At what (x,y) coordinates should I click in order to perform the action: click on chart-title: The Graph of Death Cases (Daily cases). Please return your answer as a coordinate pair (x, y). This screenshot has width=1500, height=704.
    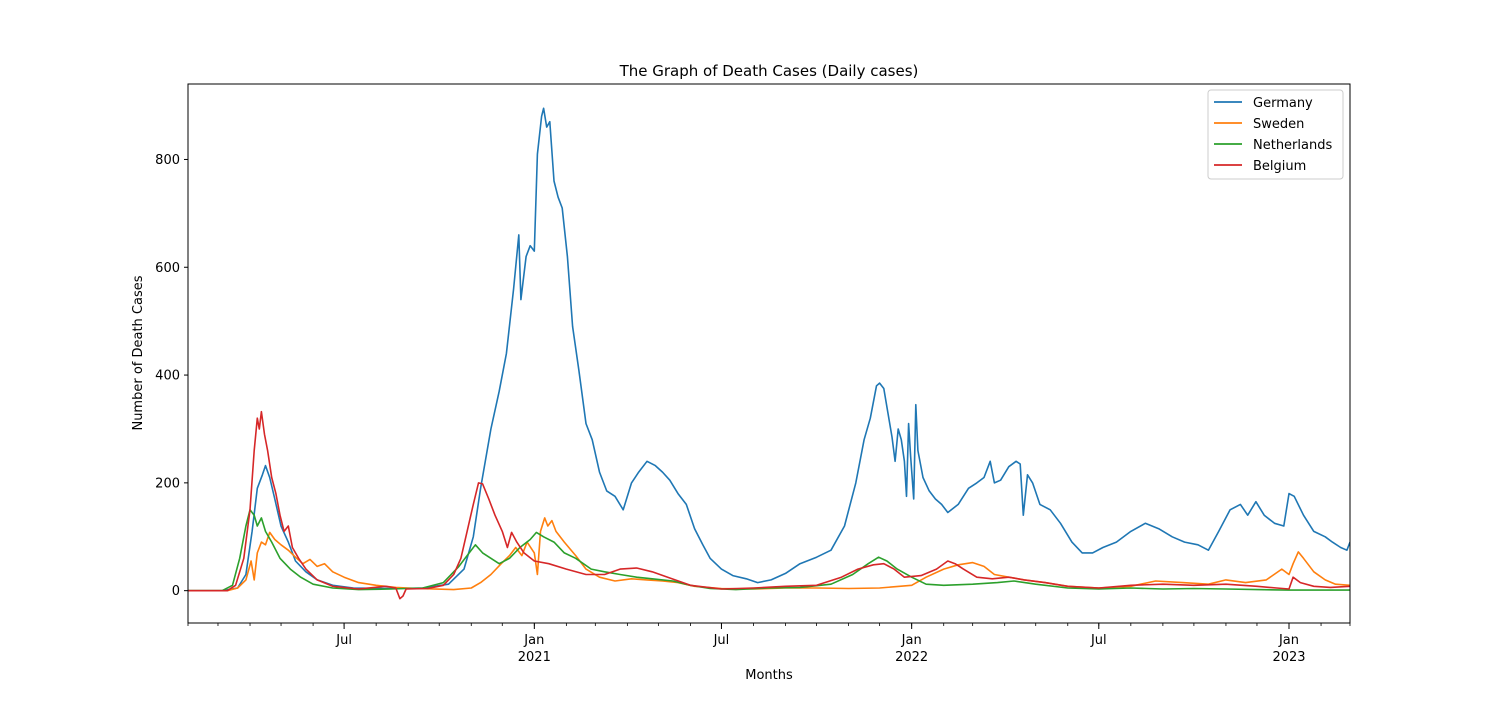
    Looking at the image, I should click on (769, 71).